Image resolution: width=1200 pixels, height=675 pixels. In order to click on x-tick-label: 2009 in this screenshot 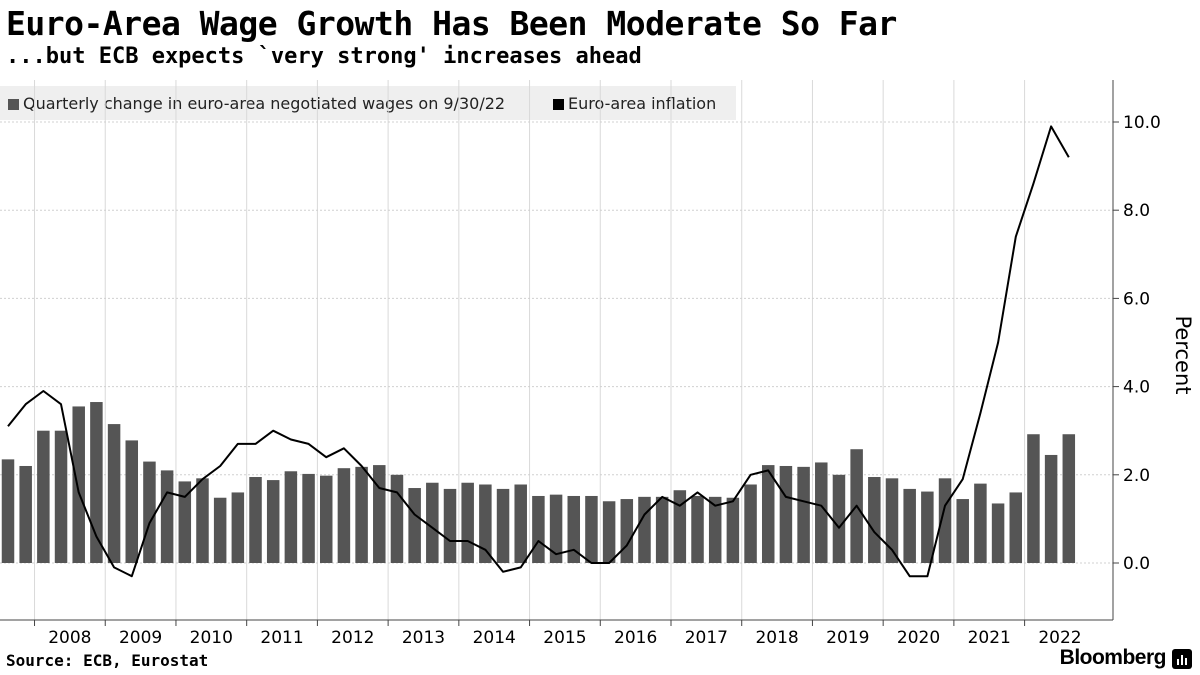, I will do `click(140, 638)`.